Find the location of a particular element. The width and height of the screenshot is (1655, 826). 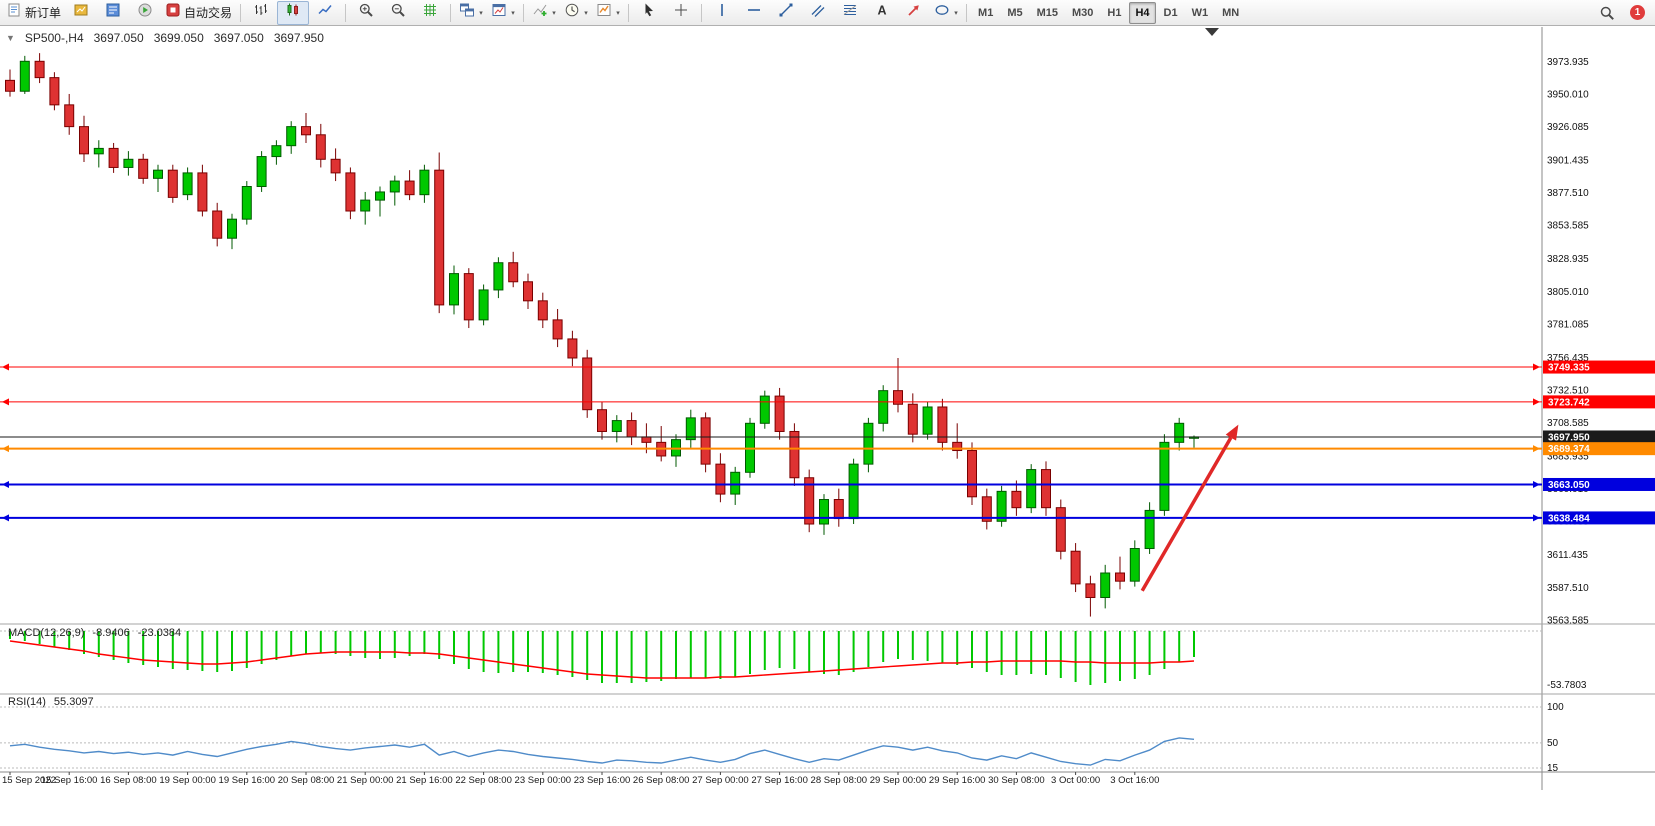

grid-button is located at coordinates (430, 13).